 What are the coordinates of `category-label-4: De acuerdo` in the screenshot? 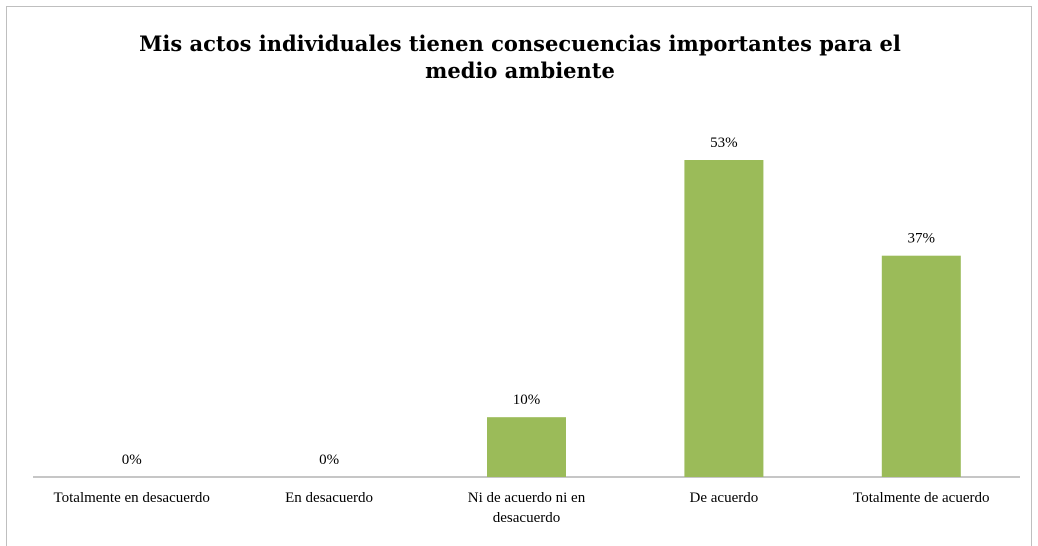 It's located at (724, 498).